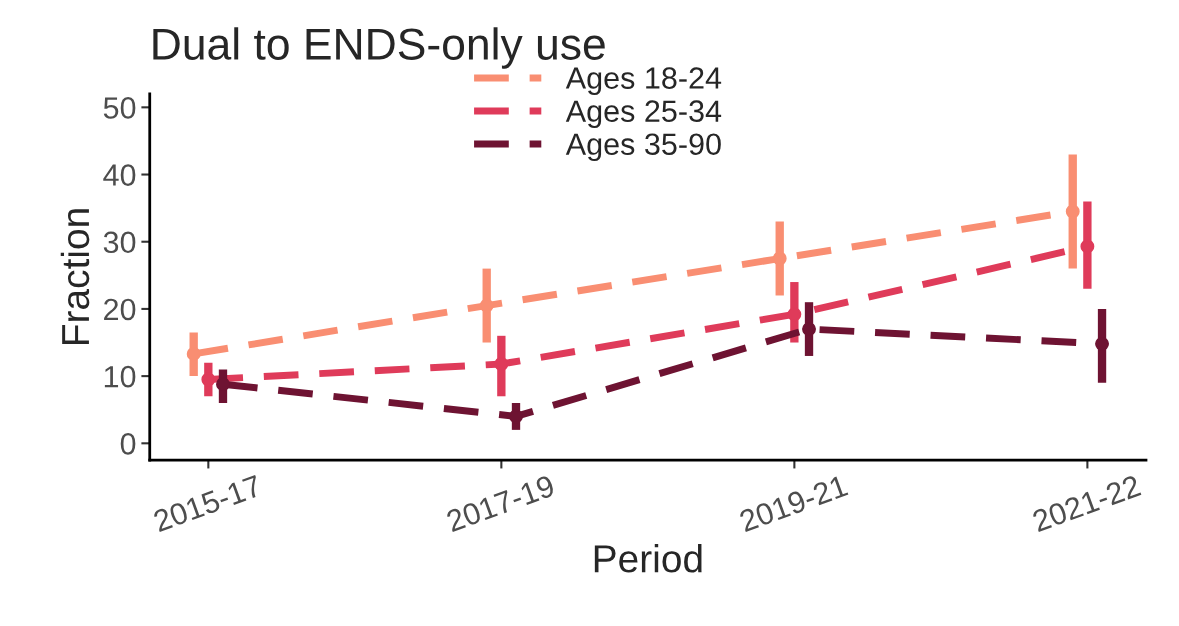  Describe the element at coordinates (119, 108) in the screenshot. I see `y-tick-label: 50` at that location.